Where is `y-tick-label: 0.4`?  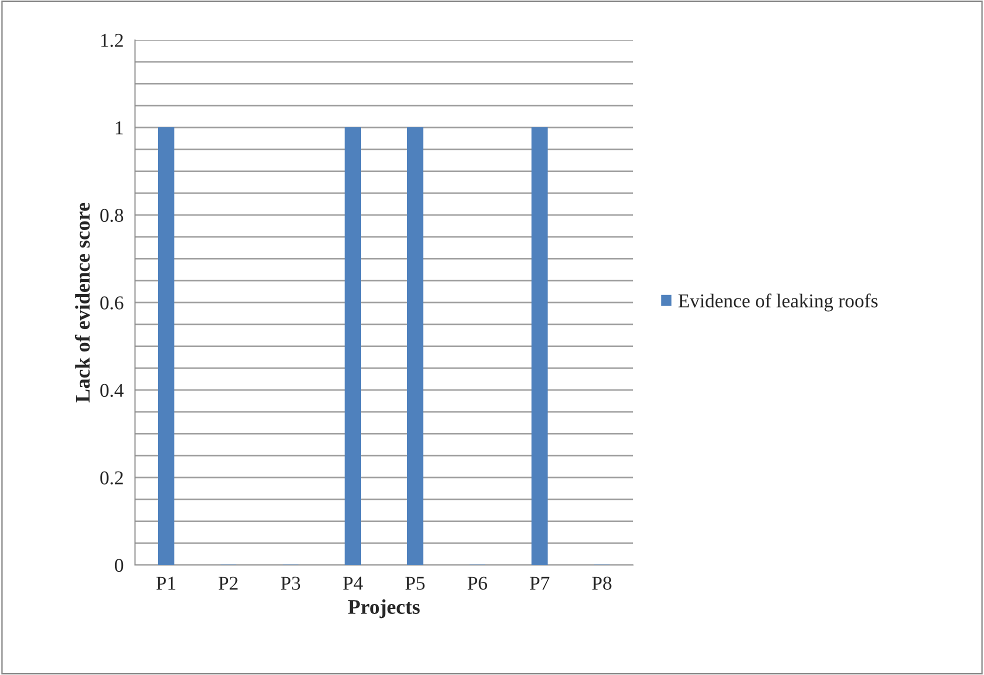 y-tick-label: 0.4 is located at coordinates (112, 391).